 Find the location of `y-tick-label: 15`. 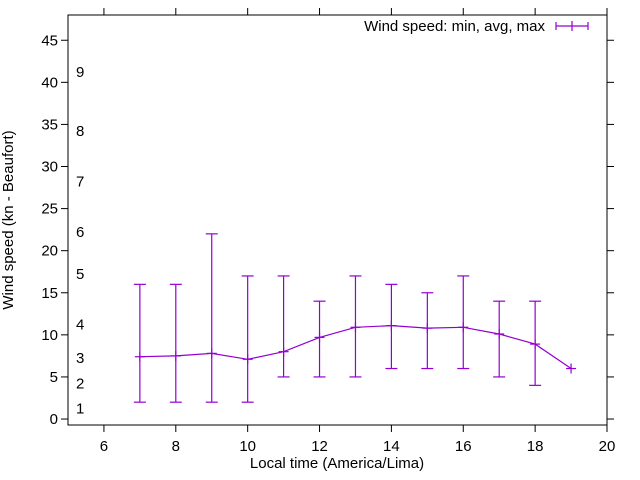

y-tick-label: 15 is located at coordinates (49, 293).